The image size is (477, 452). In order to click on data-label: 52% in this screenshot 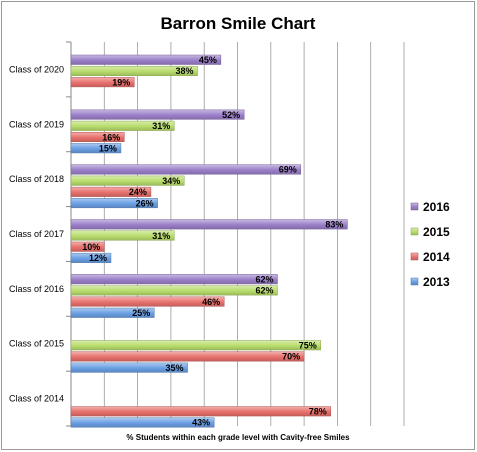, I will do `click(231, 115)`.